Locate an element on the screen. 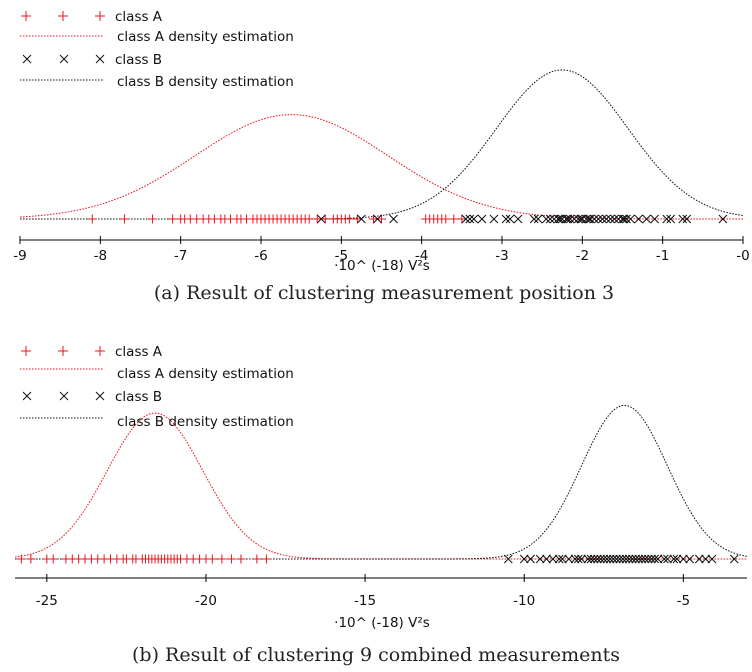  x-tick-label: -25 is located at coordinates (47, 601).